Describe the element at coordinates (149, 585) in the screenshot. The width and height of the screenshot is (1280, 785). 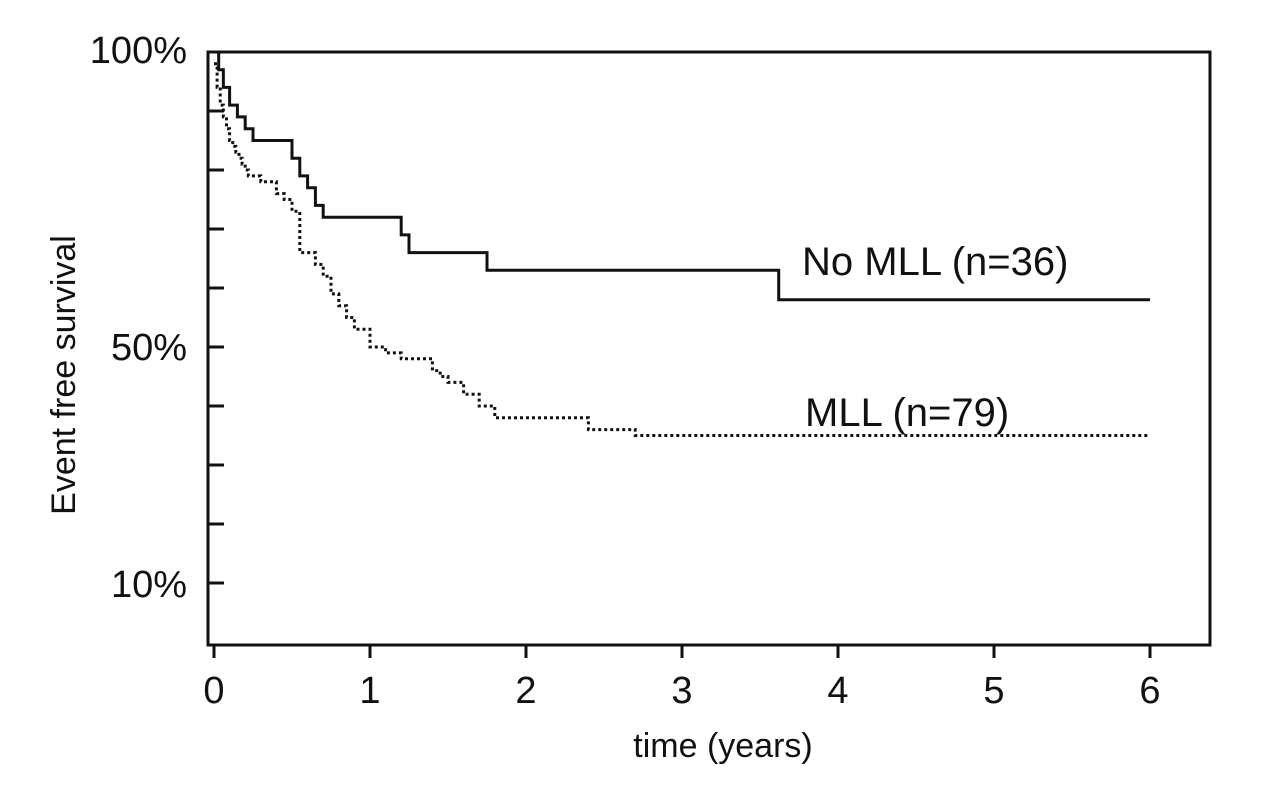
I see `y-tick-label-10: 10%` at that location.